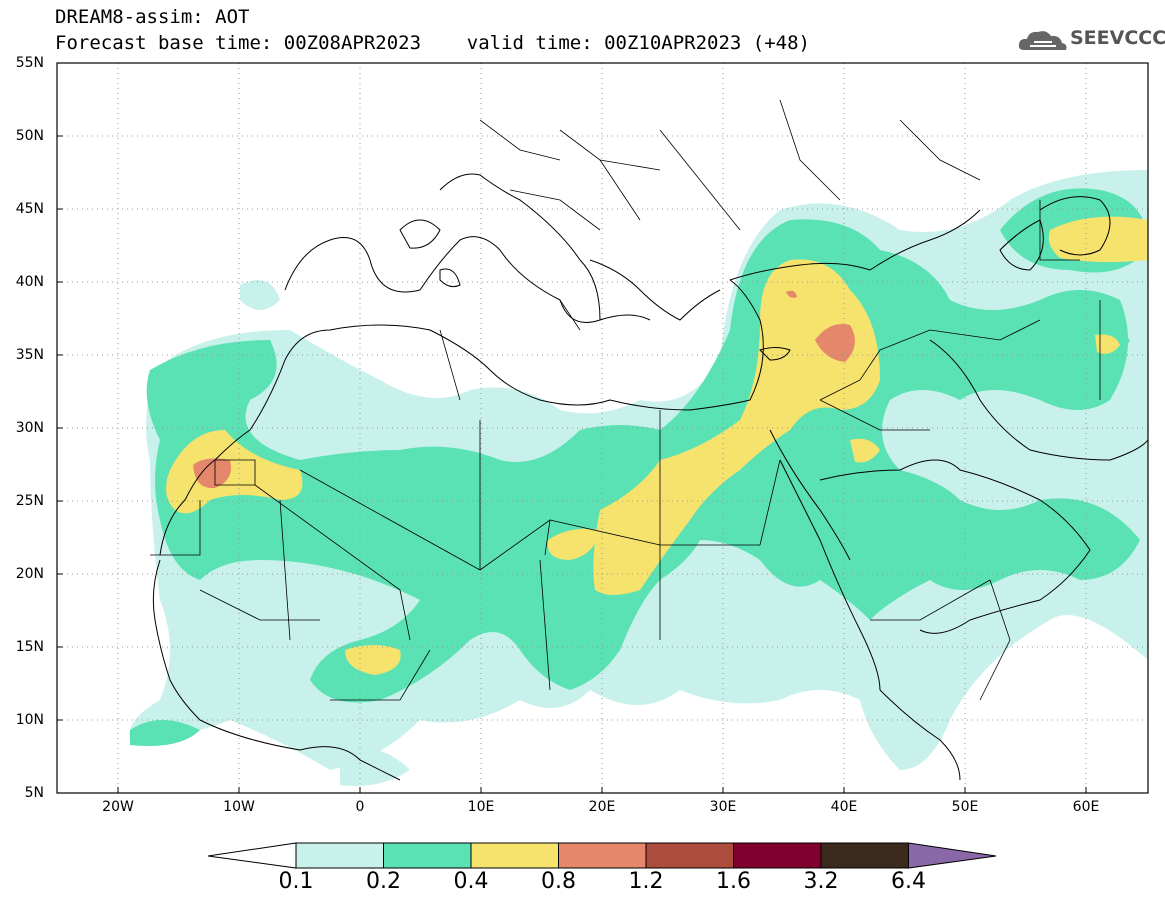 This screenshot has height=905, width=1165. I want to click on lat-label: 45N, so click(29, 209).